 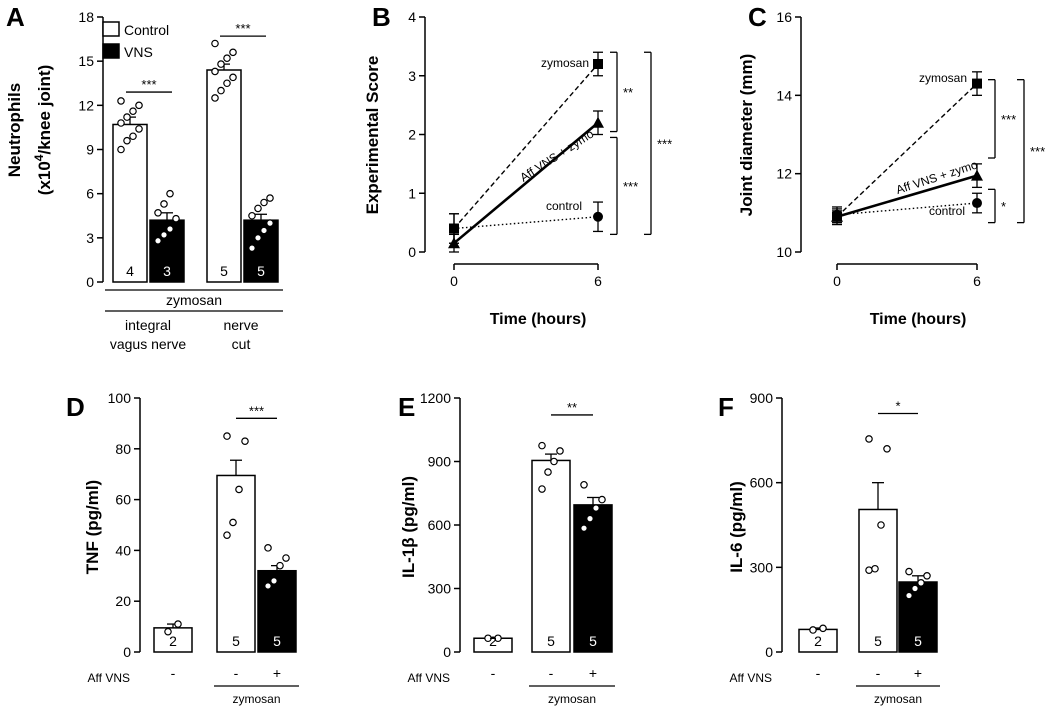 I want to click on panel-f-y-tick-label-1: 300, so click(x=762, y=567).